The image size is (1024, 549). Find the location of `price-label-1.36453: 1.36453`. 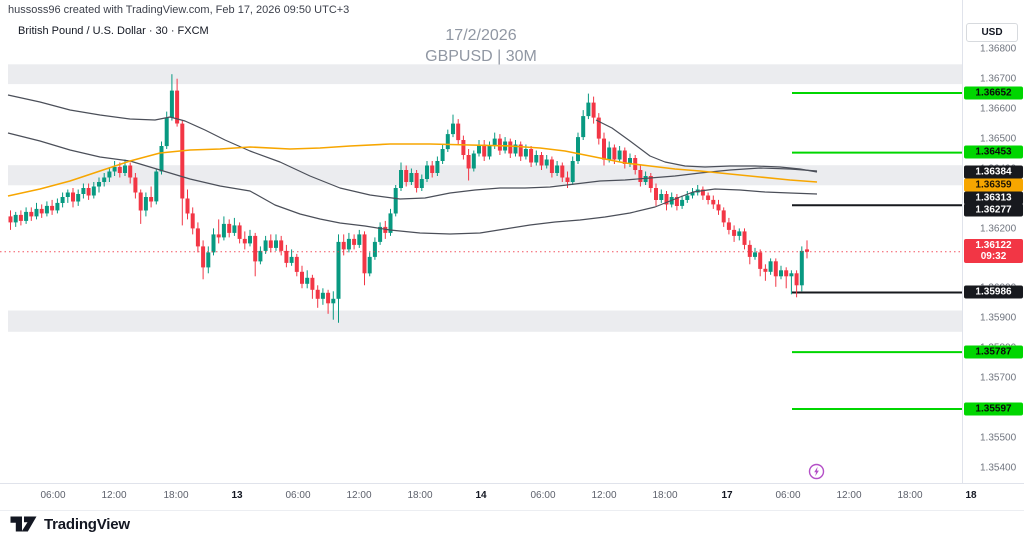

price-label-1.36453: 1.36453 is located at coordinates (993, 152).